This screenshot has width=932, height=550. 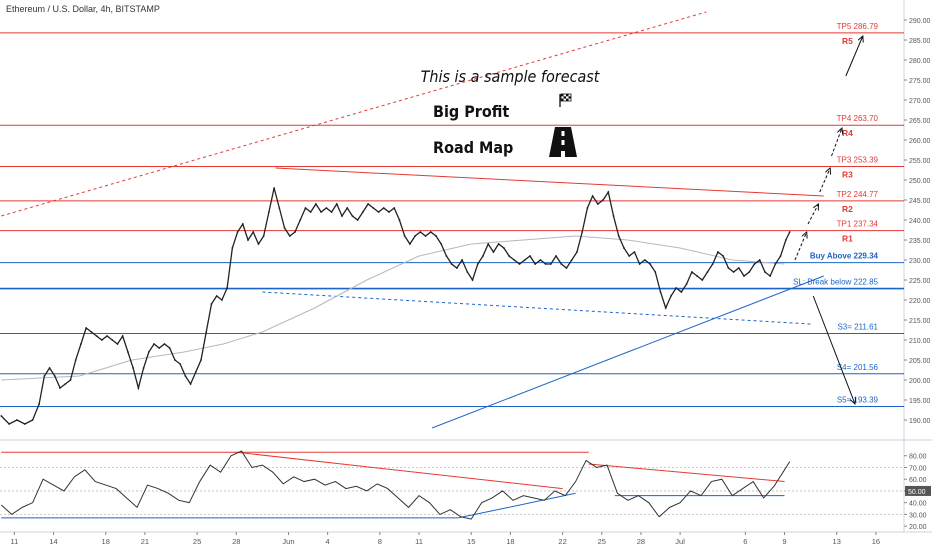 I want to click on level-label-tp1: TP1 237.34, so click(x=858, y=224).